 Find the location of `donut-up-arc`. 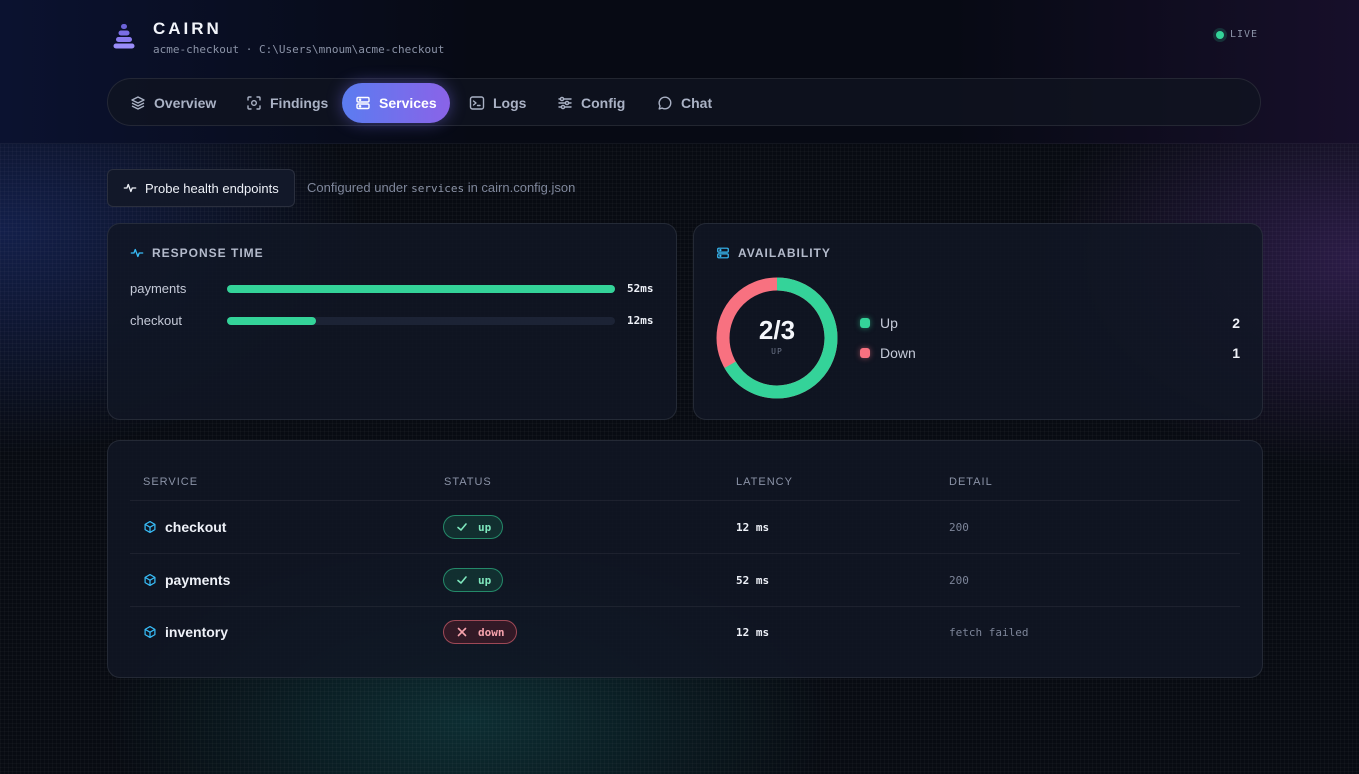

donut-up-arc is located at coordinates (777, 338).